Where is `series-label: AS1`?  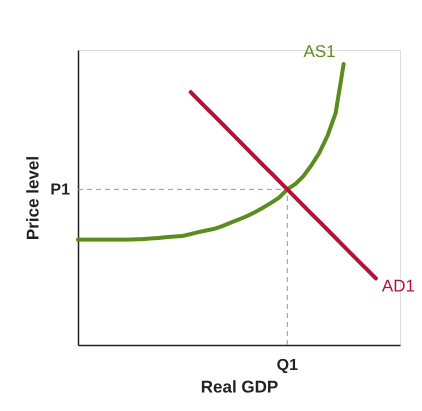
series-label: AS1 is located at coordinates (320, 52).